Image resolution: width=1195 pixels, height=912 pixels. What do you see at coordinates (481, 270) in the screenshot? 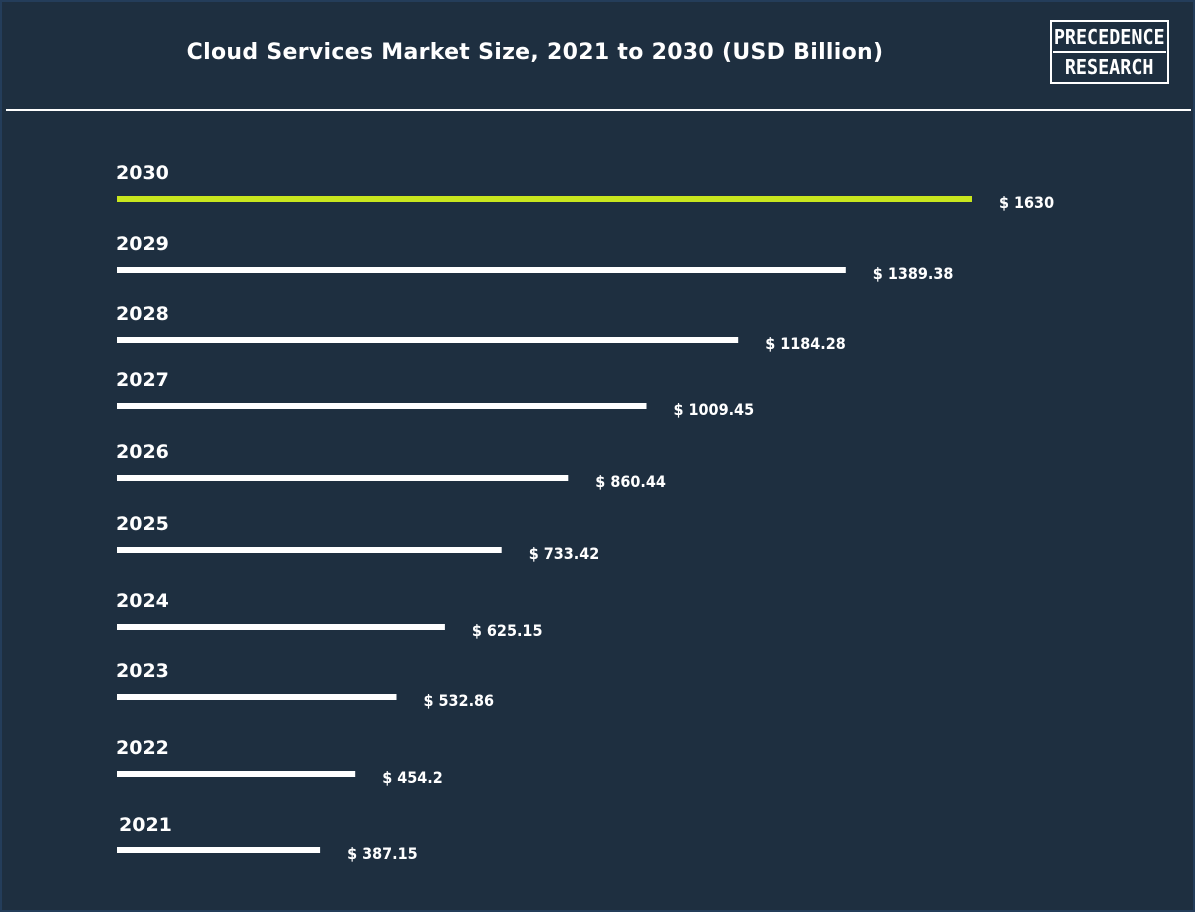
I see `bar-2029` at bounding box center [481, 270].